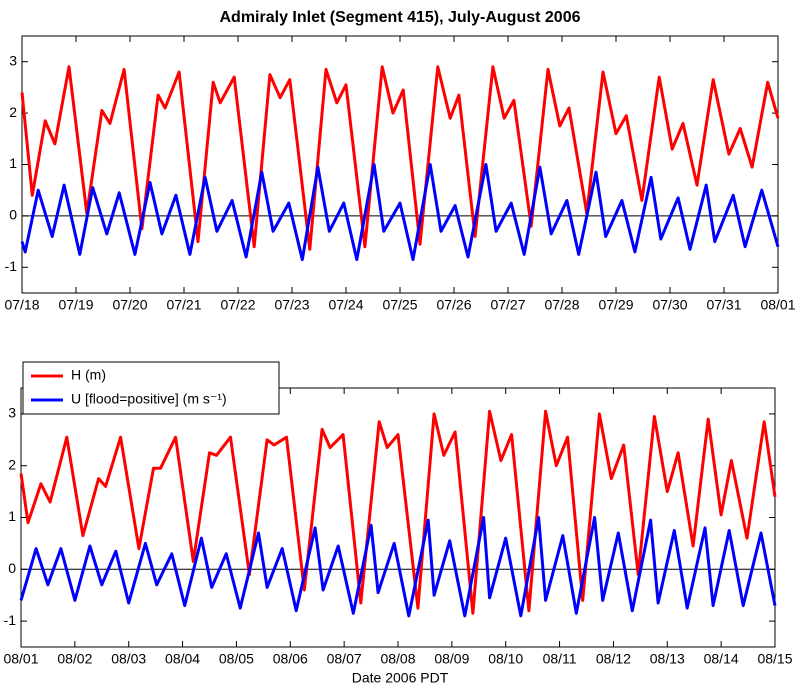 This screenshot has height=694, width=800. What do you see at coordinates (669, 305) in the screenshot?
I see `x-tick-label: 07/30` at bounding box center [669, 305].